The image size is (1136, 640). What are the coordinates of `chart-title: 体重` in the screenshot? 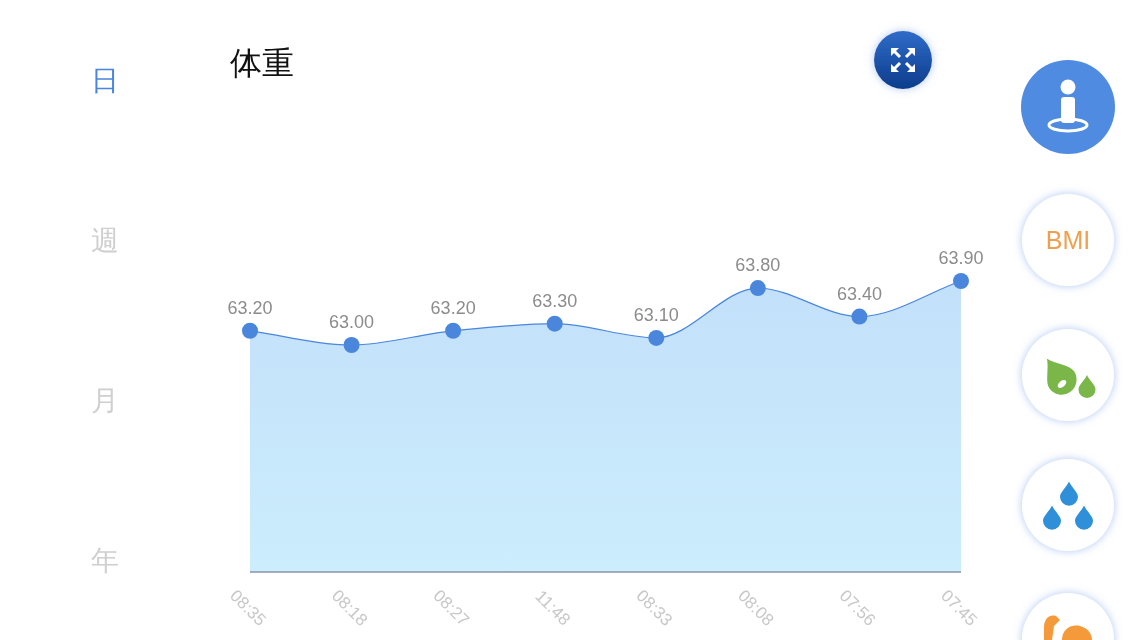 It's located at (262, 63).